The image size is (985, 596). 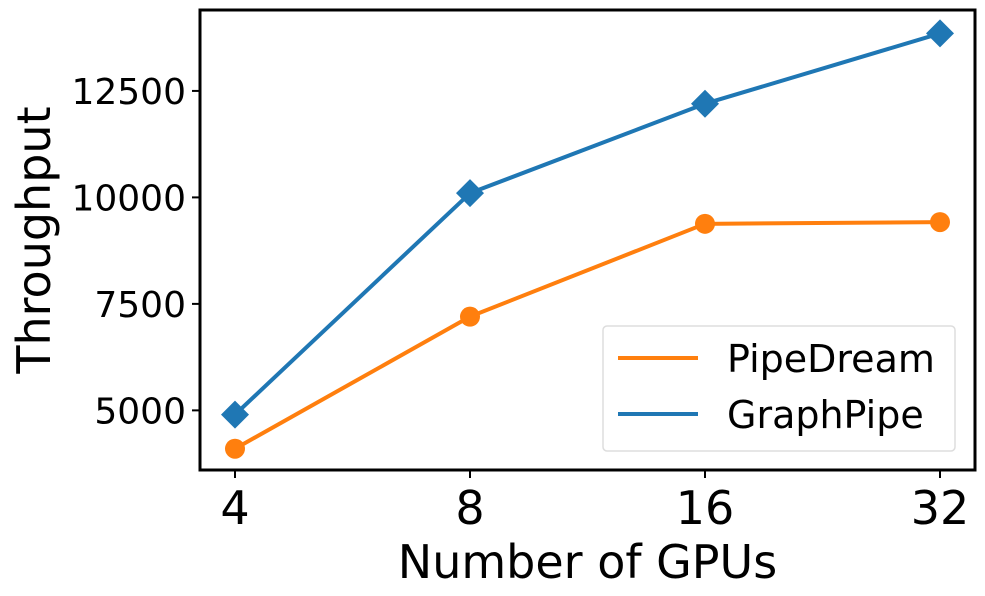 What do you see at coordinates (234, 508) in the screenshot?
I see `x-tick-label: 4` at bounding box center [234, 508].